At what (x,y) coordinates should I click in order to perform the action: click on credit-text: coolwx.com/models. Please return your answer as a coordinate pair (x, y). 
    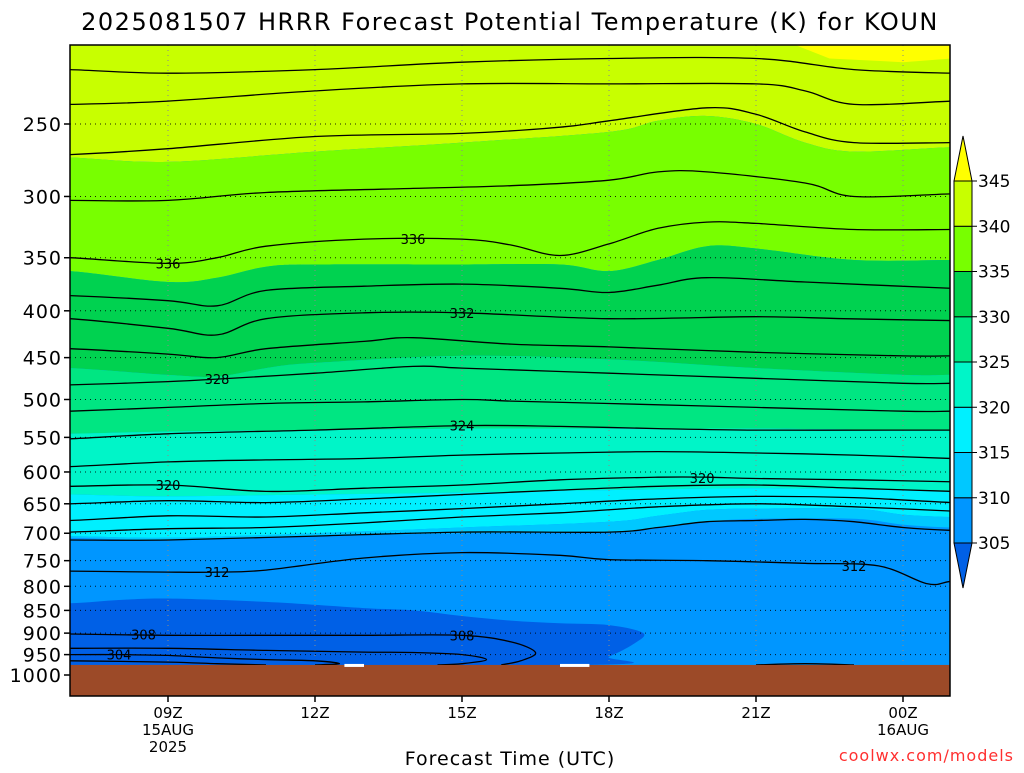
    Looking at the image, I should click on (926, 755).